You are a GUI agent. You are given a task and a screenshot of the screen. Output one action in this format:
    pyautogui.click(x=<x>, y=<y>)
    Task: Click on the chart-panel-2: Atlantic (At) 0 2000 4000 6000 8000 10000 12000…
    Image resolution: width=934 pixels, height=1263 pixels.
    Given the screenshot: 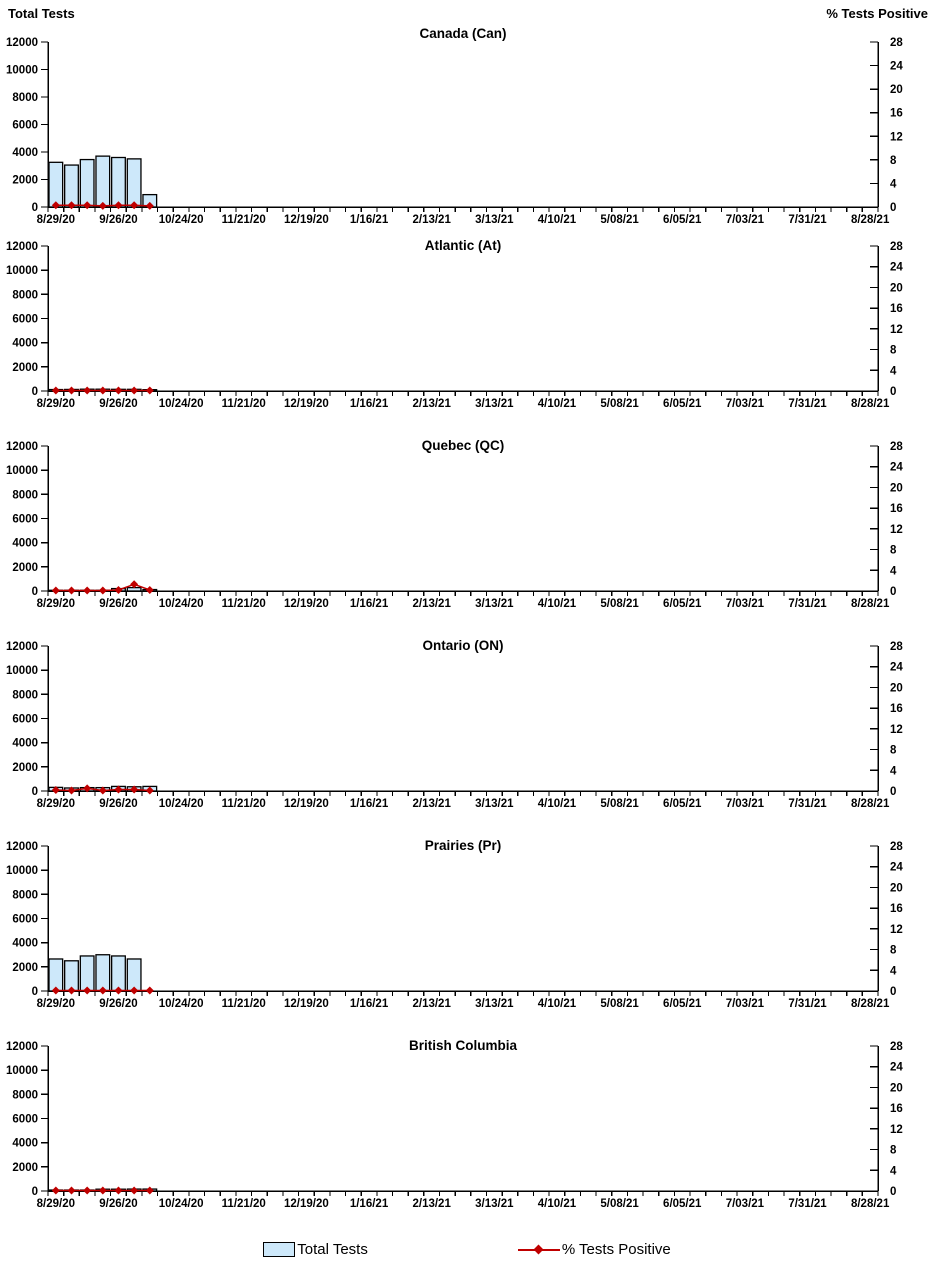 What is the action you would take?
    pyautogui.click(x=454, y=324)
    